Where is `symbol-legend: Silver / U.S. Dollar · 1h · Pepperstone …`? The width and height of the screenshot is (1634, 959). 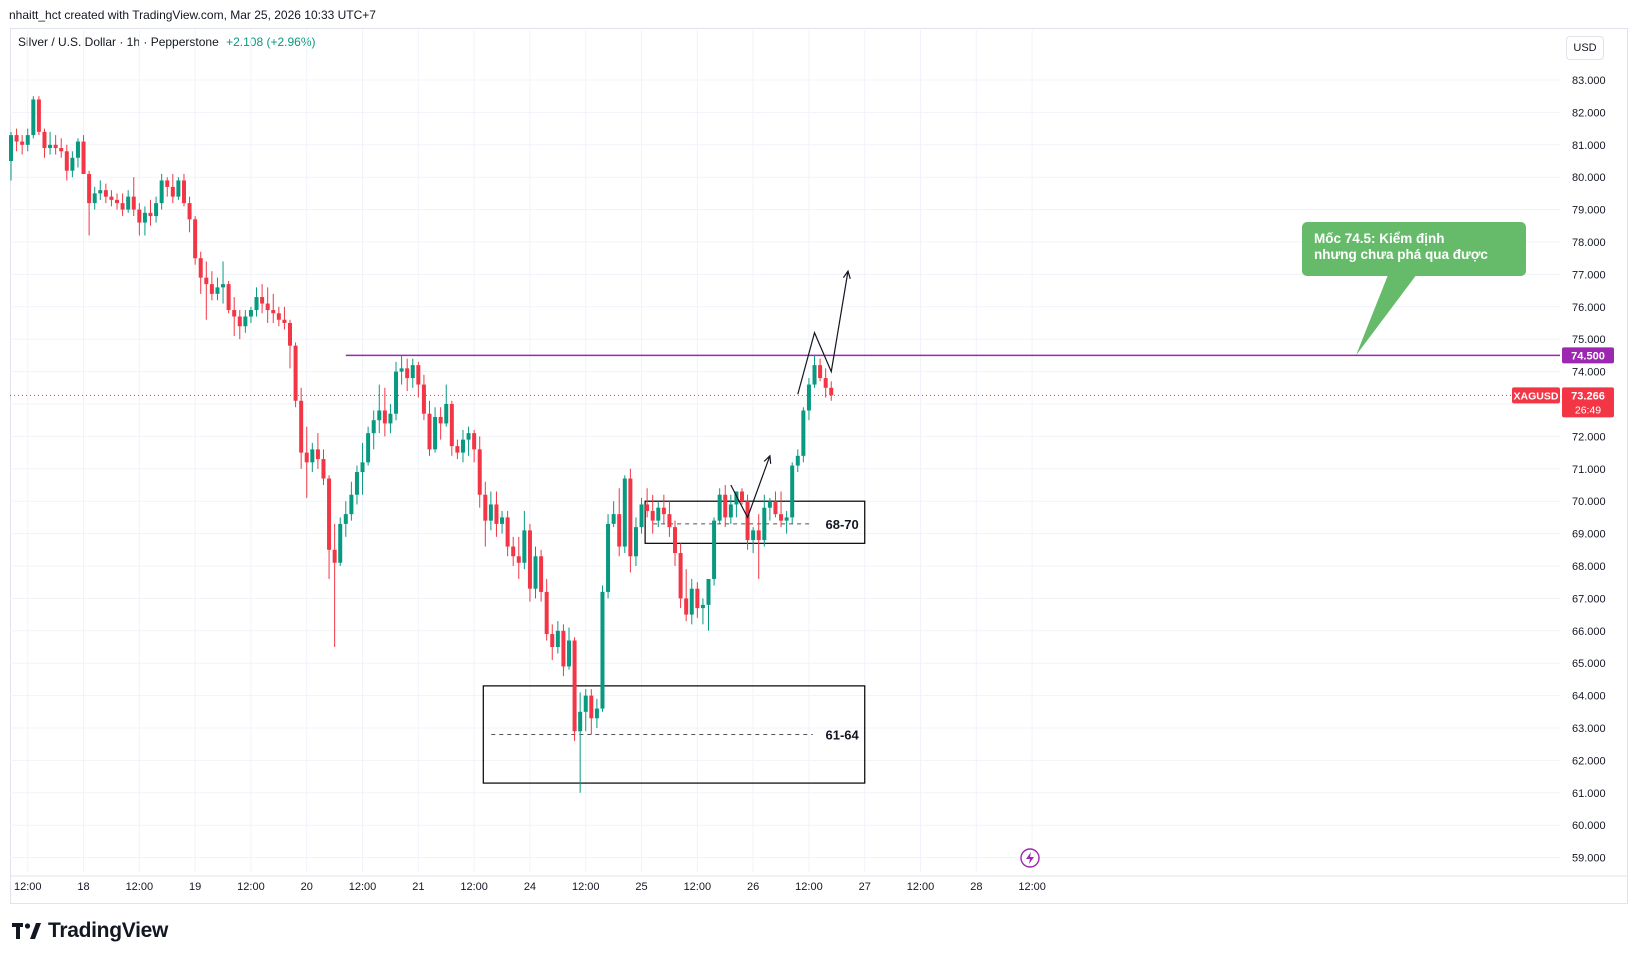
symbol-legend: Silver / U.S. Dollar · 1h · Pepperstone … is located at coordinates (167, 42).